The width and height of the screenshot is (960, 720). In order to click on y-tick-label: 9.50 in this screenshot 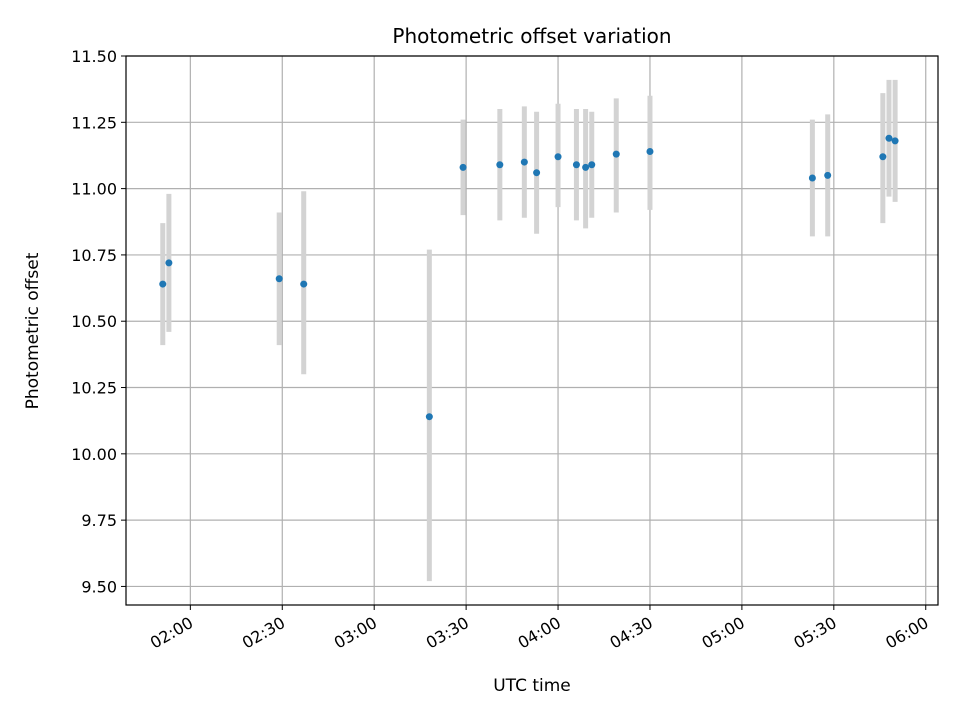, I will do `click(99, 586)`.